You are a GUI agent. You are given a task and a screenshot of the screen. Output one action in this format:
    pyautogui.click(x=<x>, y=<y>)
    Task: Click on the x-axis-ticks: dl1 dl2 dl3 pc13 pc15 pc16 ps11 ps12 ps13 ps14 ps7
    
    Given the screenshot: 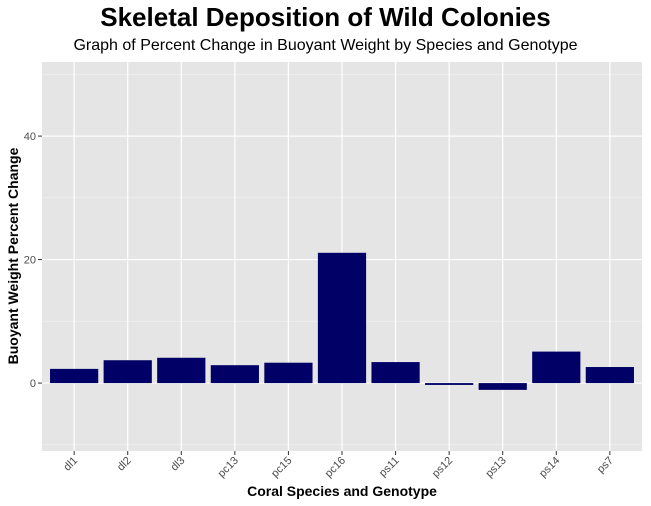 What is the action you would take?
    pyautogui.click(x=338, y=465)
    